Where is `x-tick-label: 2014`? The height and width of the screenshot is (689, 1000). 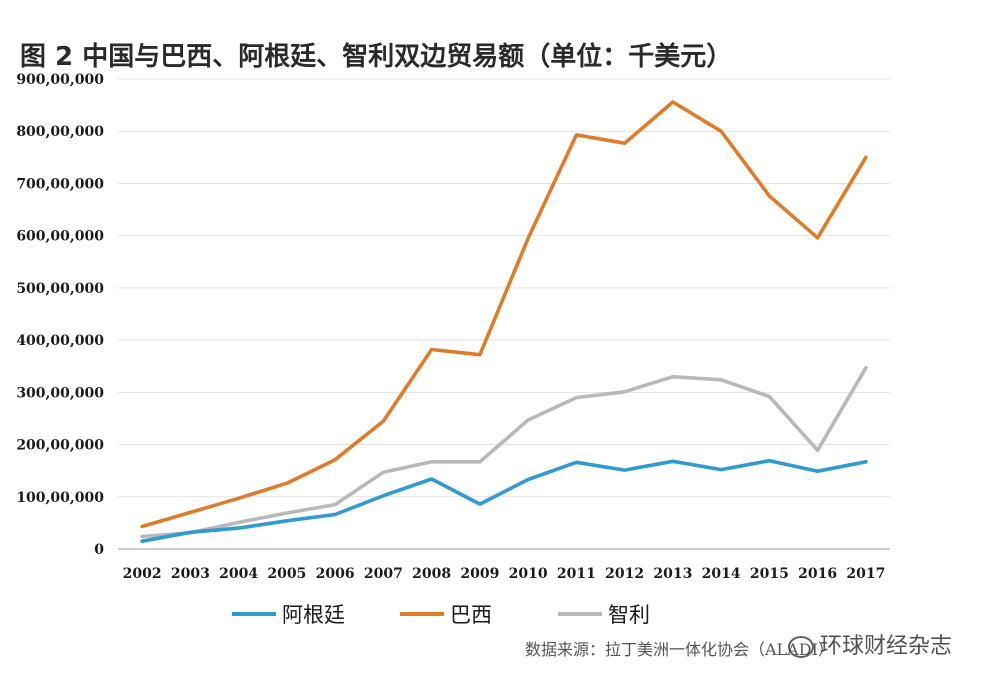 x-tick-label: 2014 is located at coordinates (721, 574).